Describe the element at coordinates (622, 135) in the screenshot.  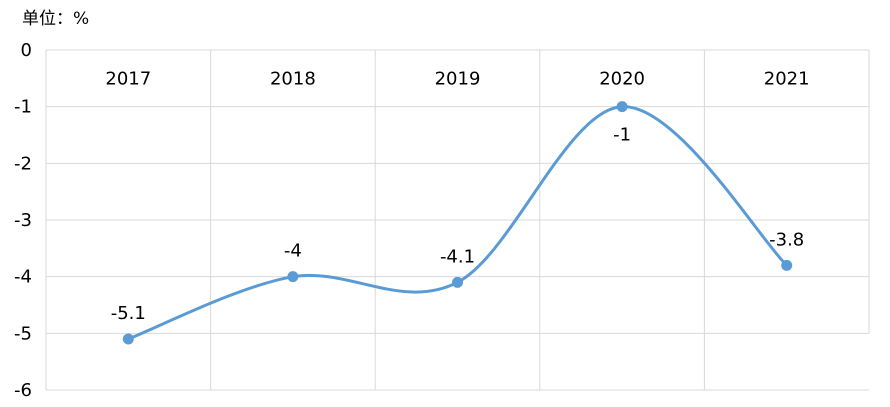
I see `data-label: -1` at that location.